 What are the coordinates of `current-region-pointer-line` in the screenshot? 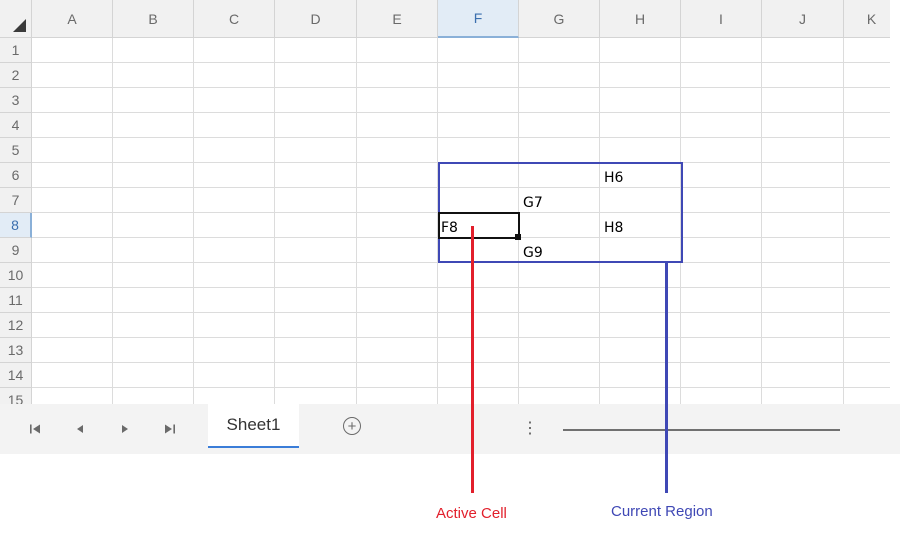 It's located at (666, 377).